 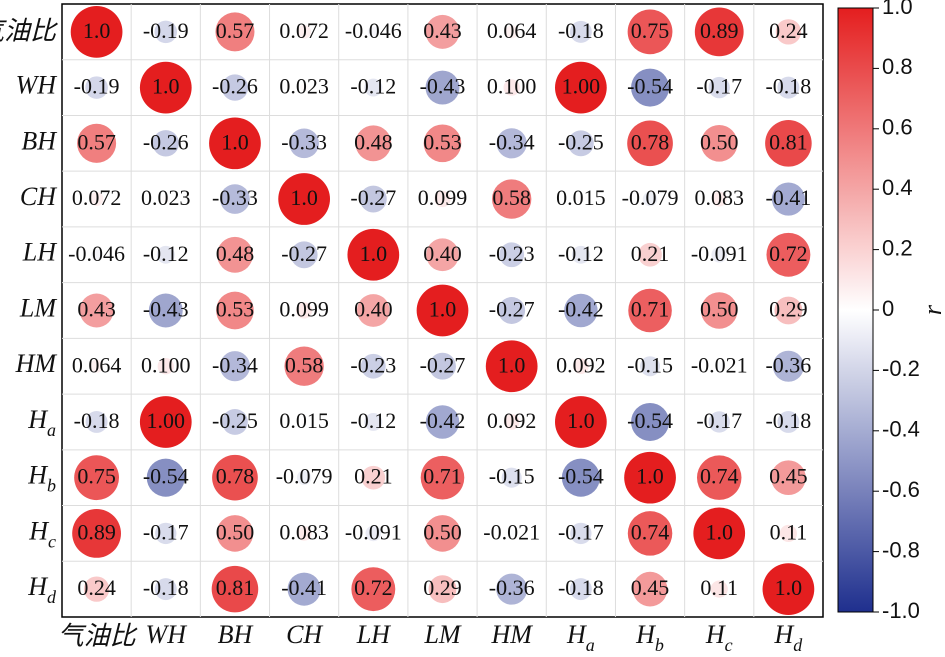 I want to click on value-label: 0.53, so click(x=442, y=141).